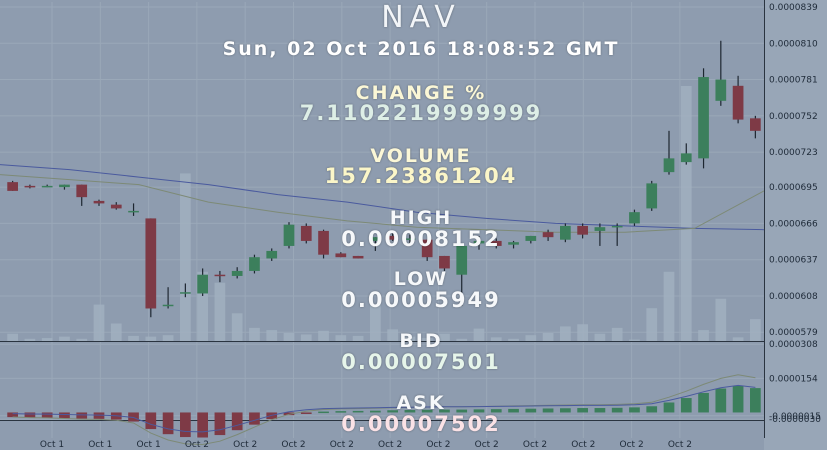 This screenshot has height=450, width=827. Describe the element at coordinates (795, 417) in the screenshot. I see `oscillator-tick-label: -0.0000015` at that location.